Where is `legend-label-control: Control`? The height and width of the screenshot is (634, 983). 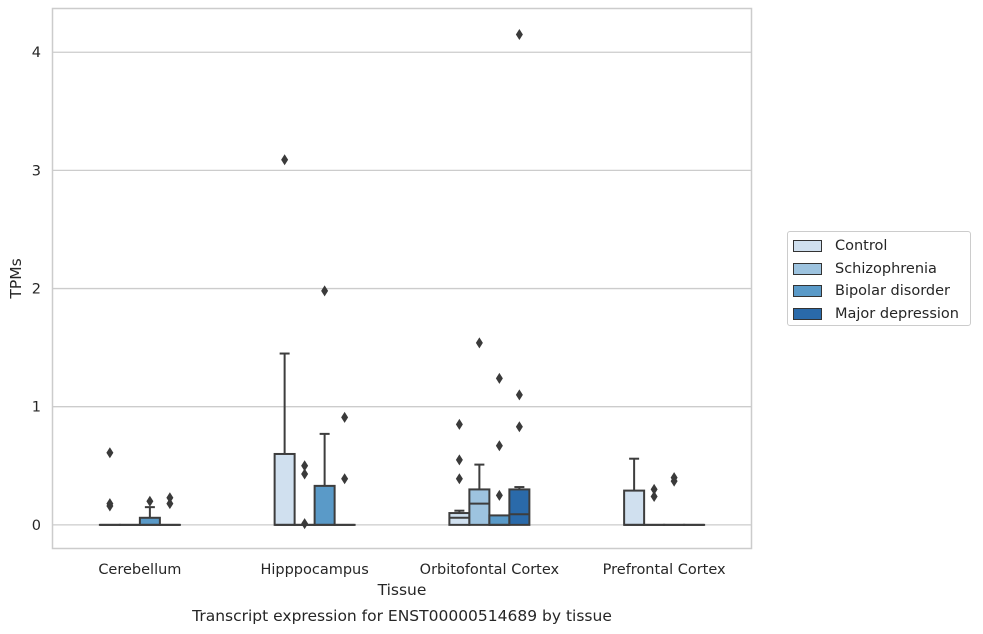 legend-label-control: Control is located at coordinates (861, 246).